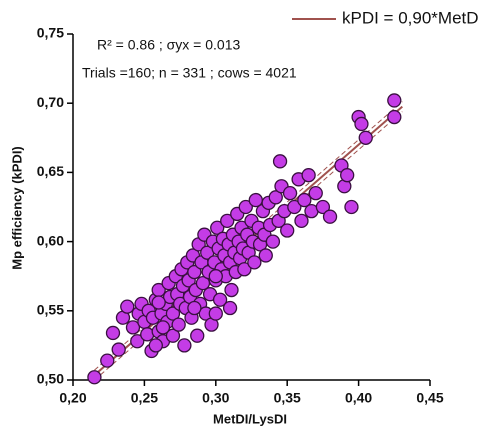 This screenshot has width=480, height=428. I want to click on x-tick-label: 0,30, so click(215, 398).